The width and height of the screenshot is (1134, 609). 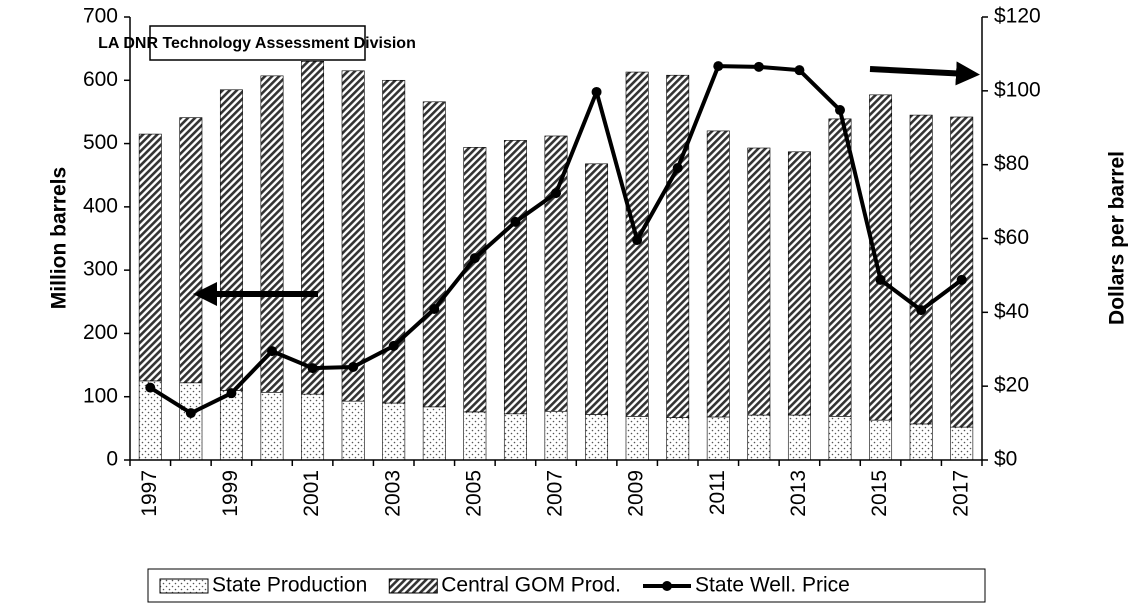 I want to click on y-tick-label: 700, so click(x=100, y=16).